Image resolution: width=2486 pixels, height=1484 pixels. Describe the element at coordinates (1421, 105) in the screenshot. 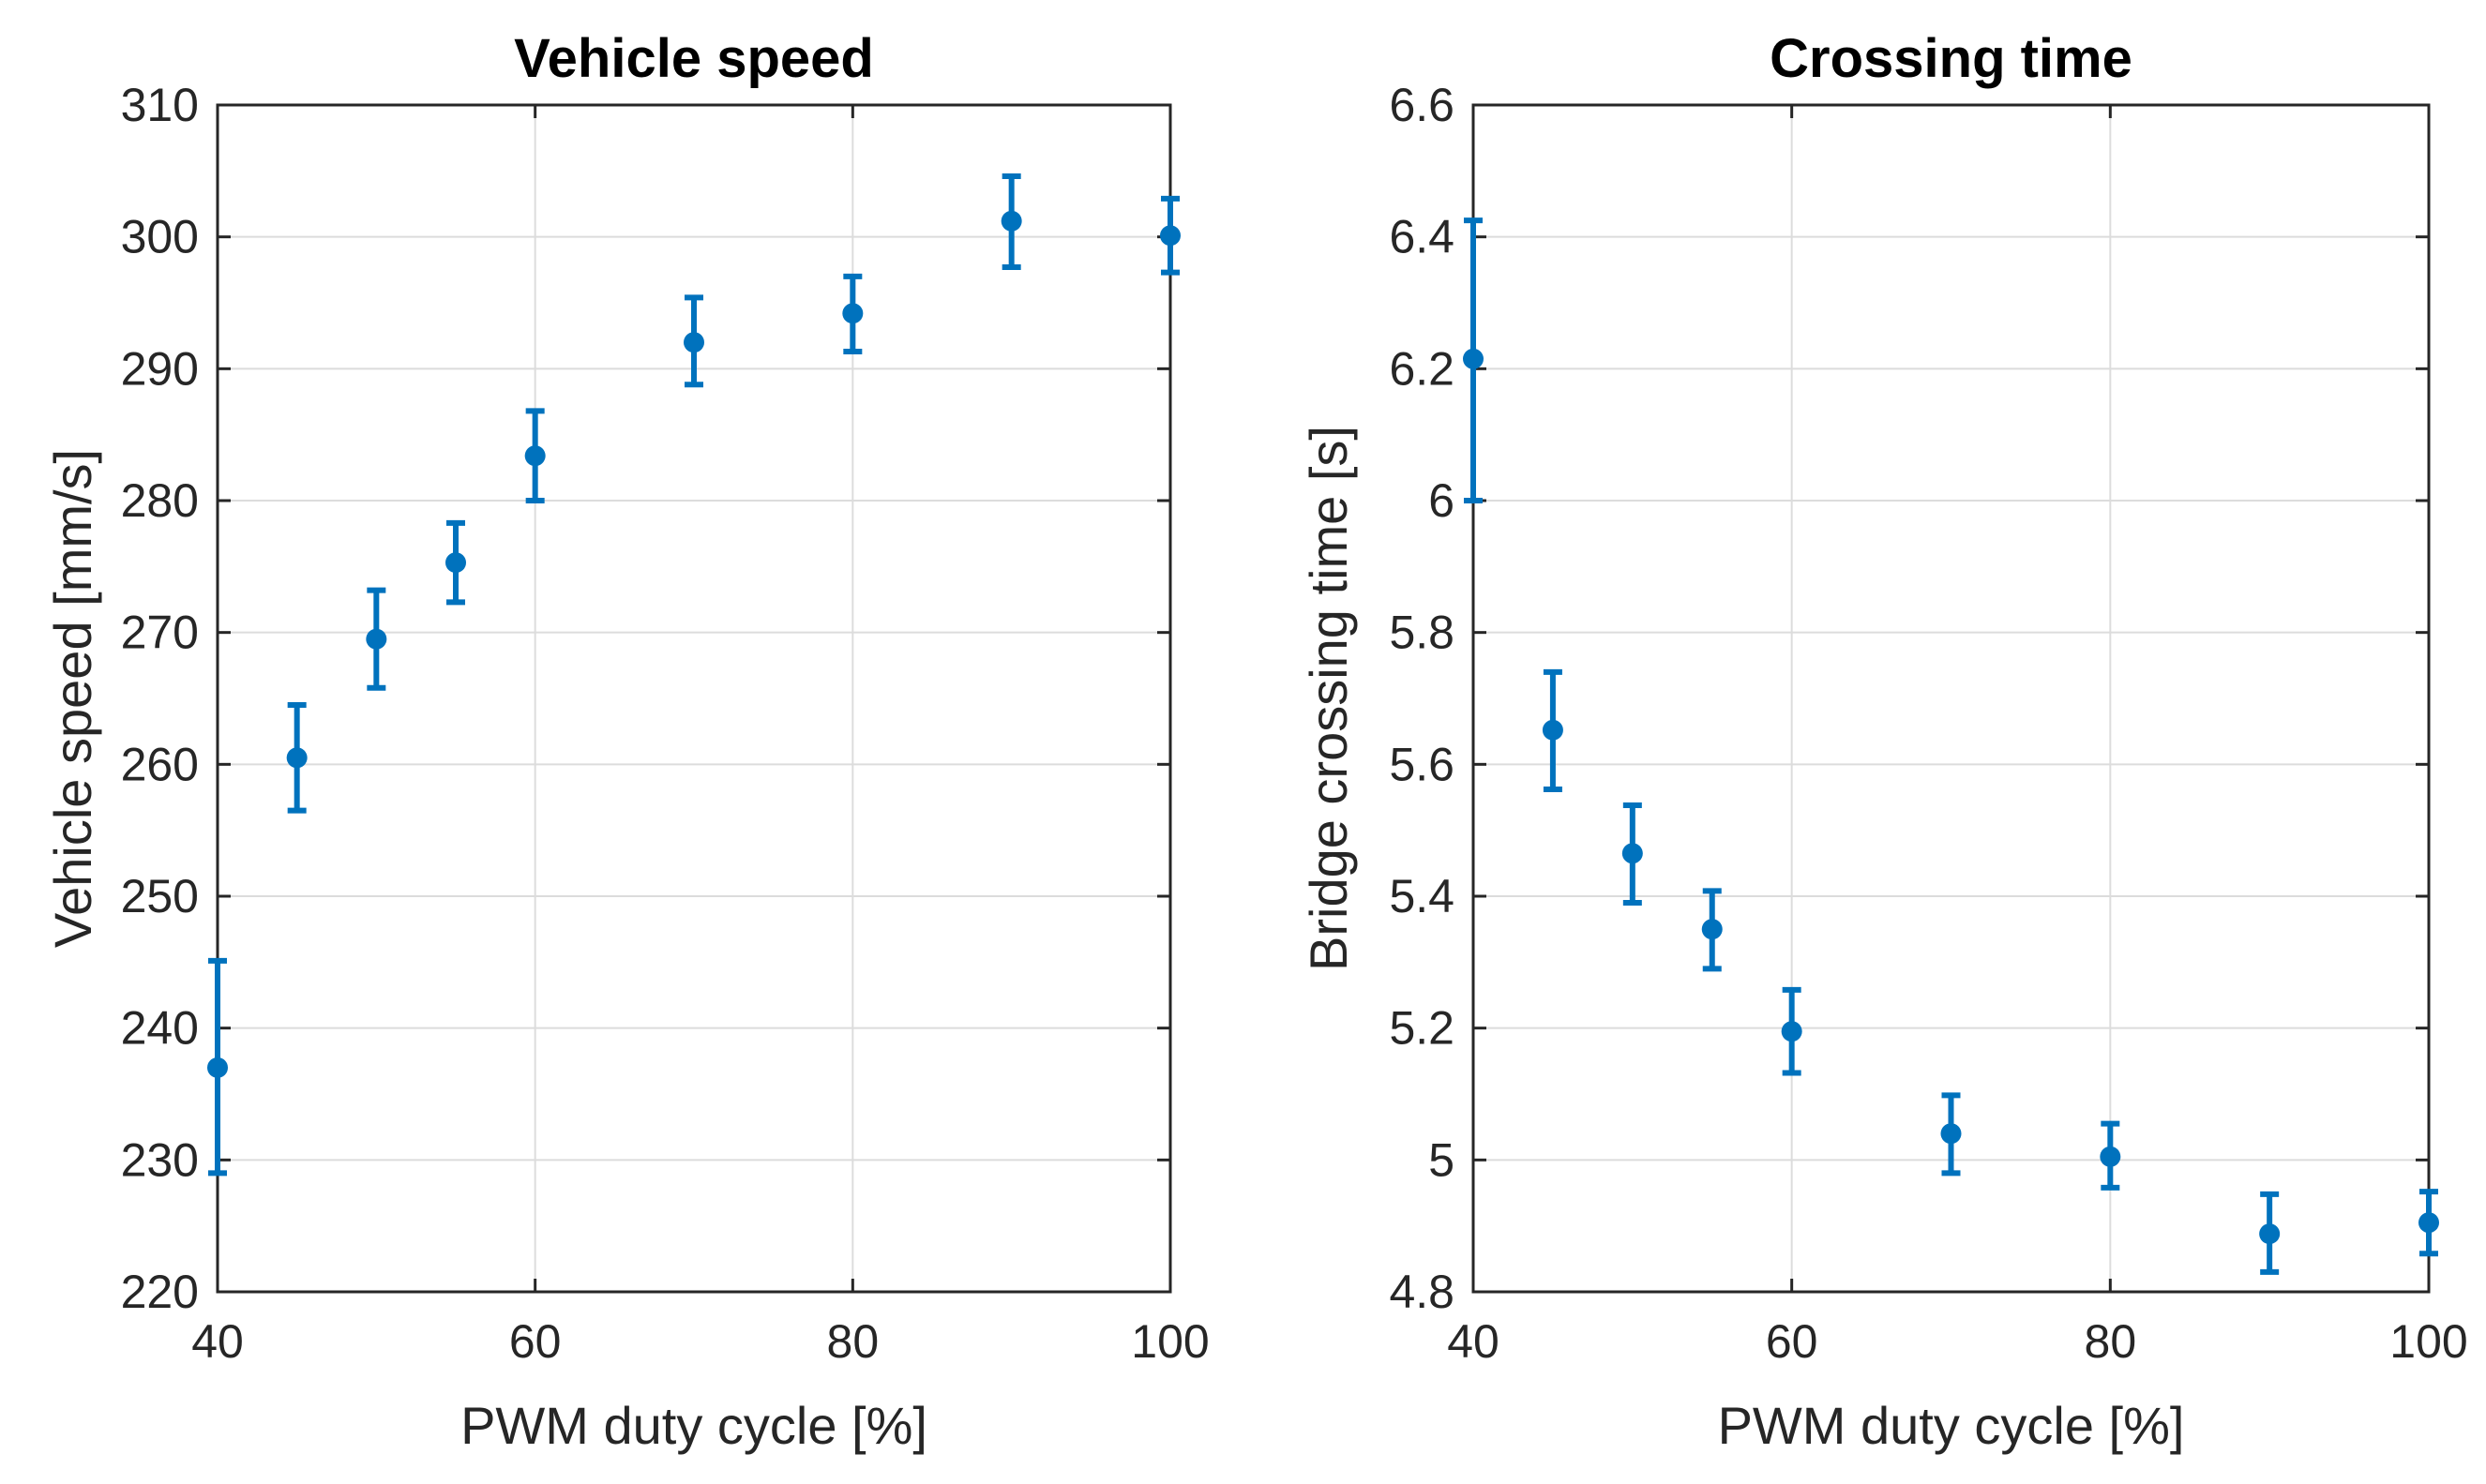

I see `y-tick-label: 6.6` at that location.